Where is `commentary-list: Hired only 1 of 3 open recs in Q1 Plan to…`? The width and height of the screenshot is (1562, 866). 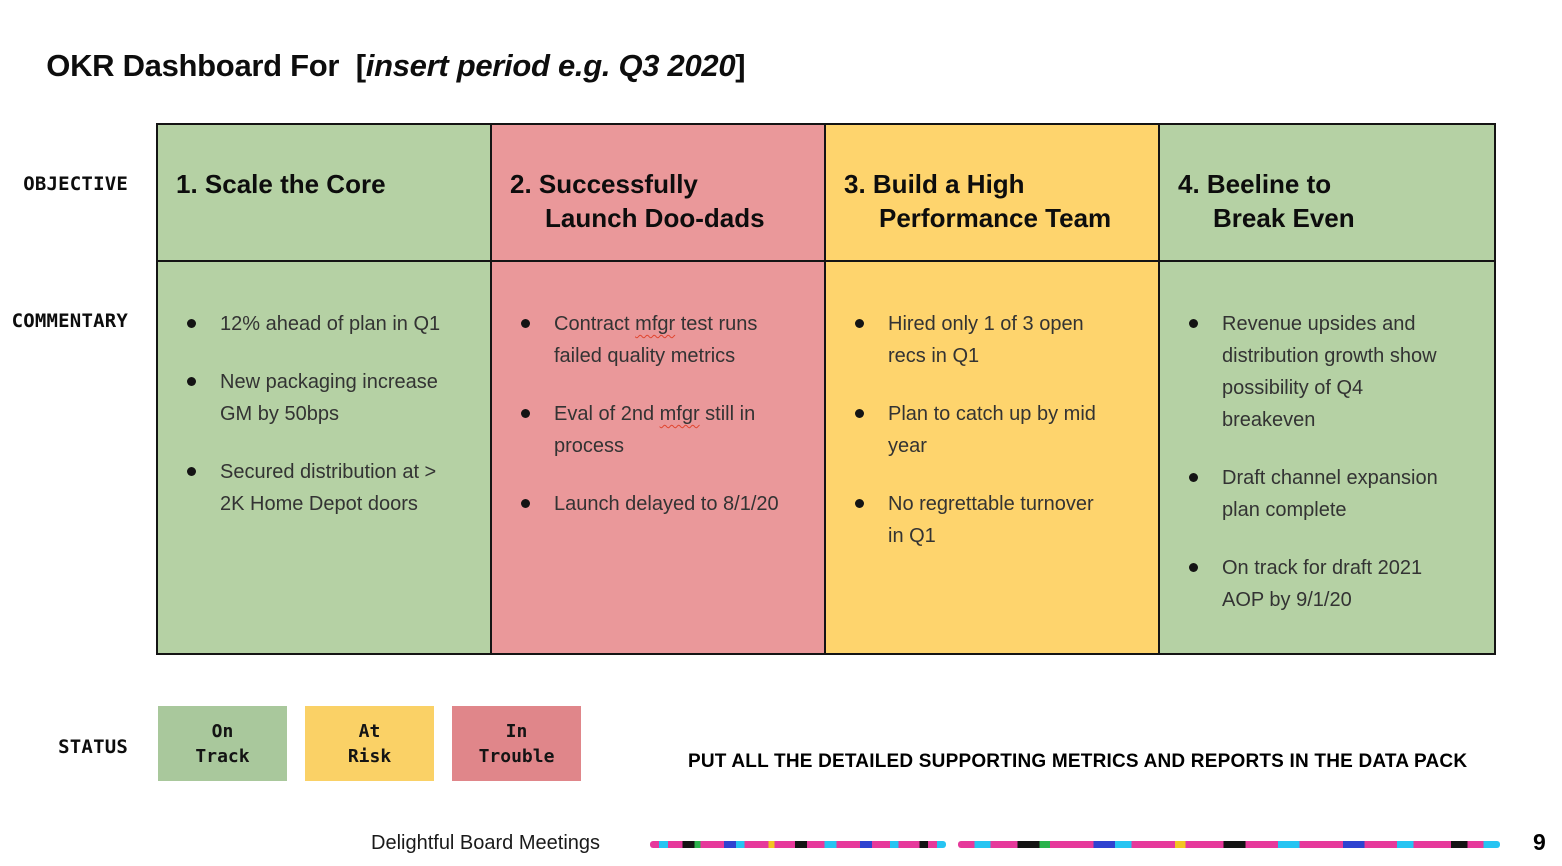 commentary-list: Hired only 1 of 3 open recs in Q1 Plan to… is located at coordinates (992, 457).